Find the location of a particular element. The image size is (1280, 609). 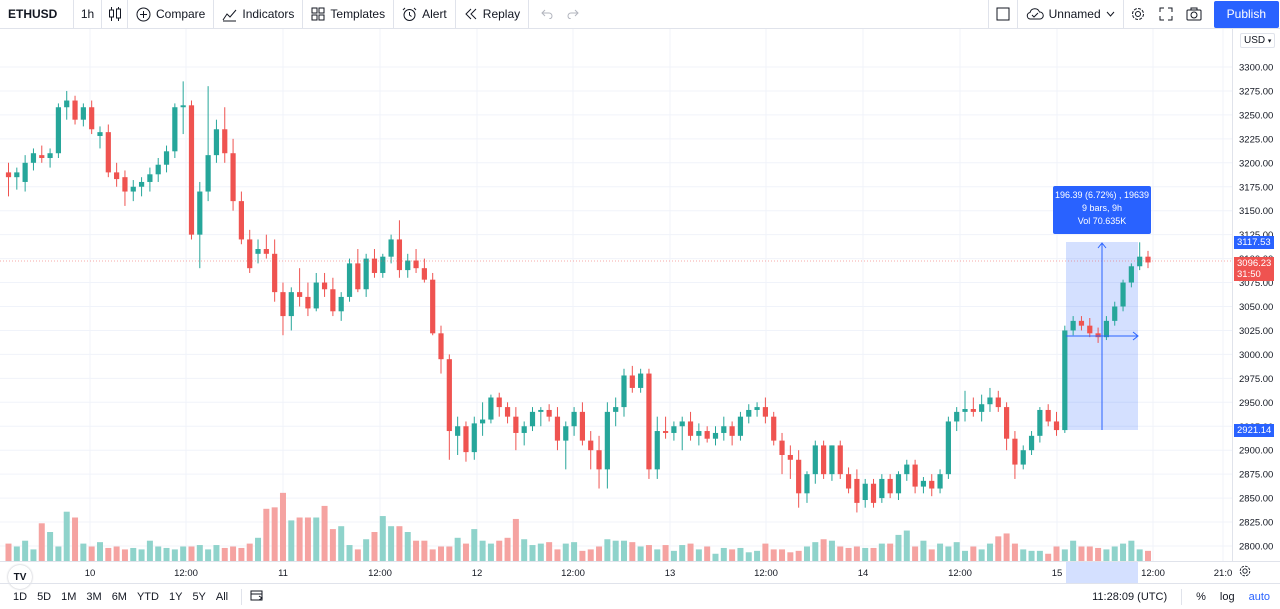

currency-button: USD ▾ is located at coordinates (1258, 40).